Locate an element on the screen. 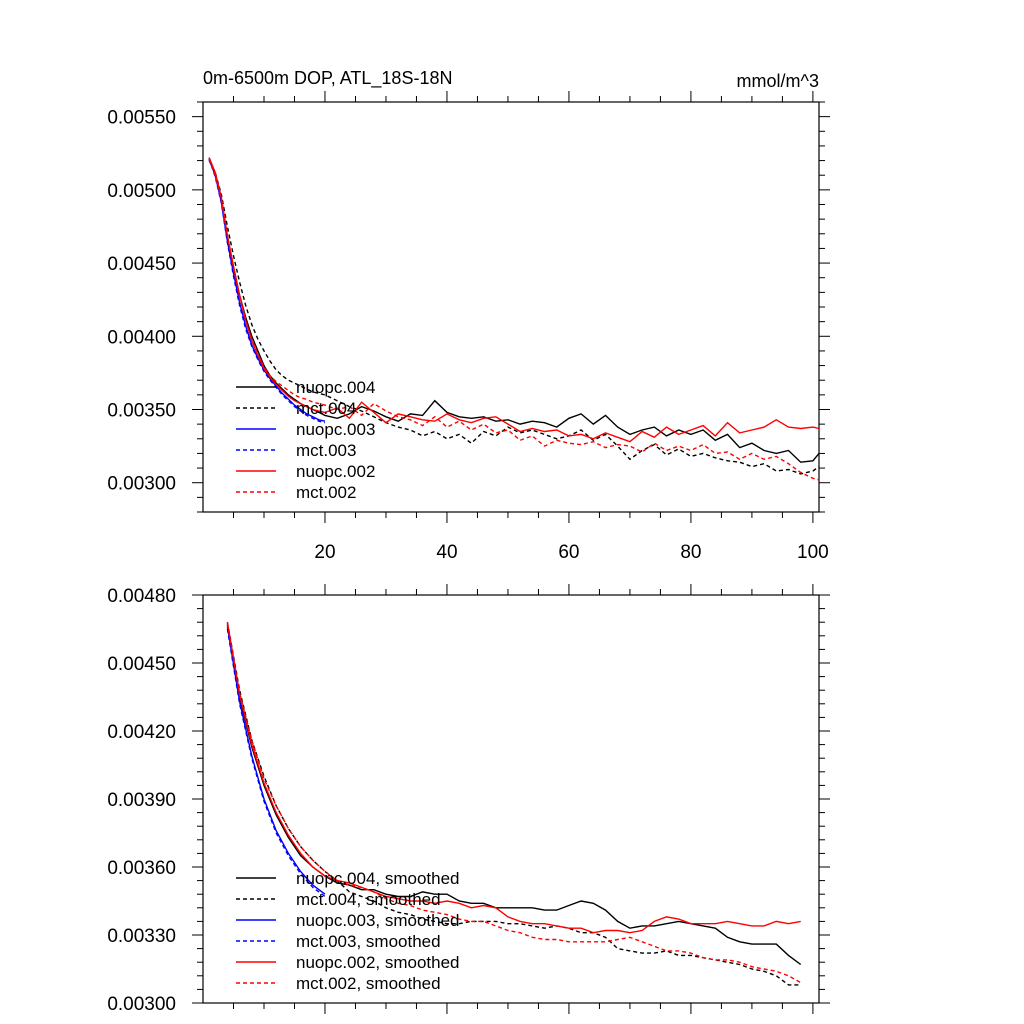 This screenshot has height=1024, width=1024. y-tick-label: 0.00400 is located at coordinates (141, 337).